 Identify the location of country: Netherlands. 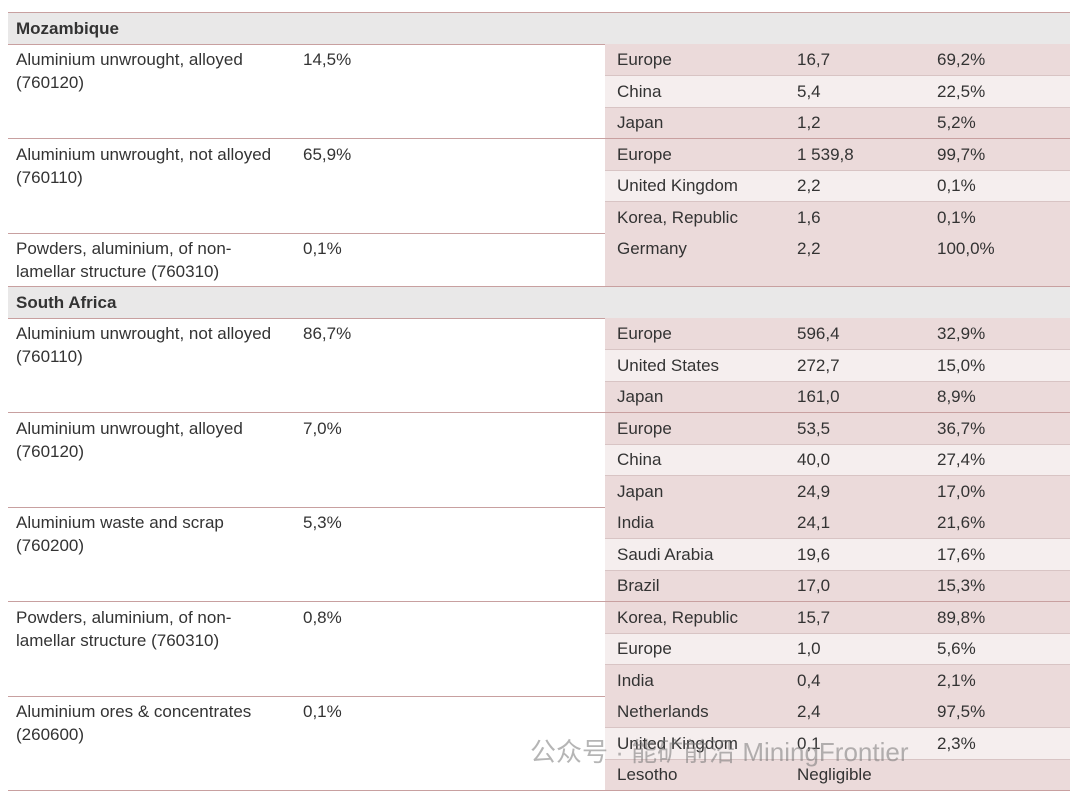
(663, 711).